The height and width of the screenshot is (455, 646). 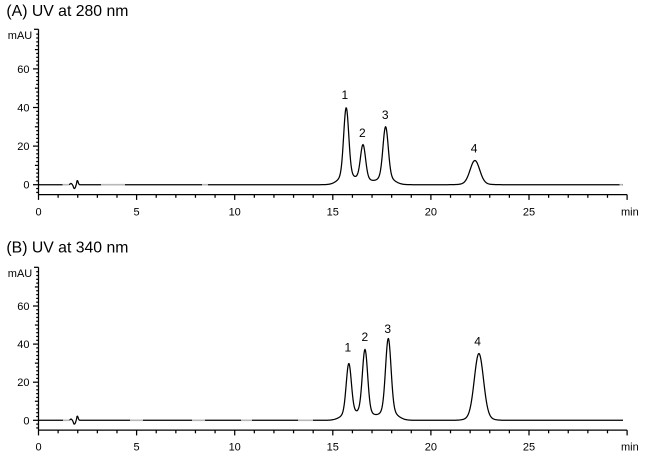 What do you see at coordinates (67, 247) in the screenshot?
I see `svg-text: (B) UV at 340 nm` at bounding box center [67, 247].